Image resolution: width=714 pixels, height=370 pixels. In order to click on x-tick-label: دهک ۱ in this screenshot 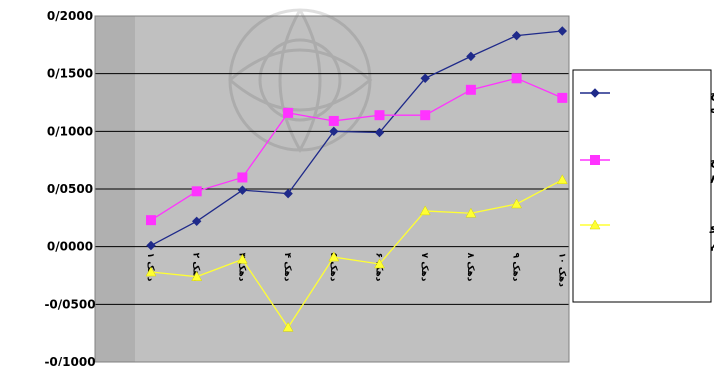, I will do `click(150, 267)`.